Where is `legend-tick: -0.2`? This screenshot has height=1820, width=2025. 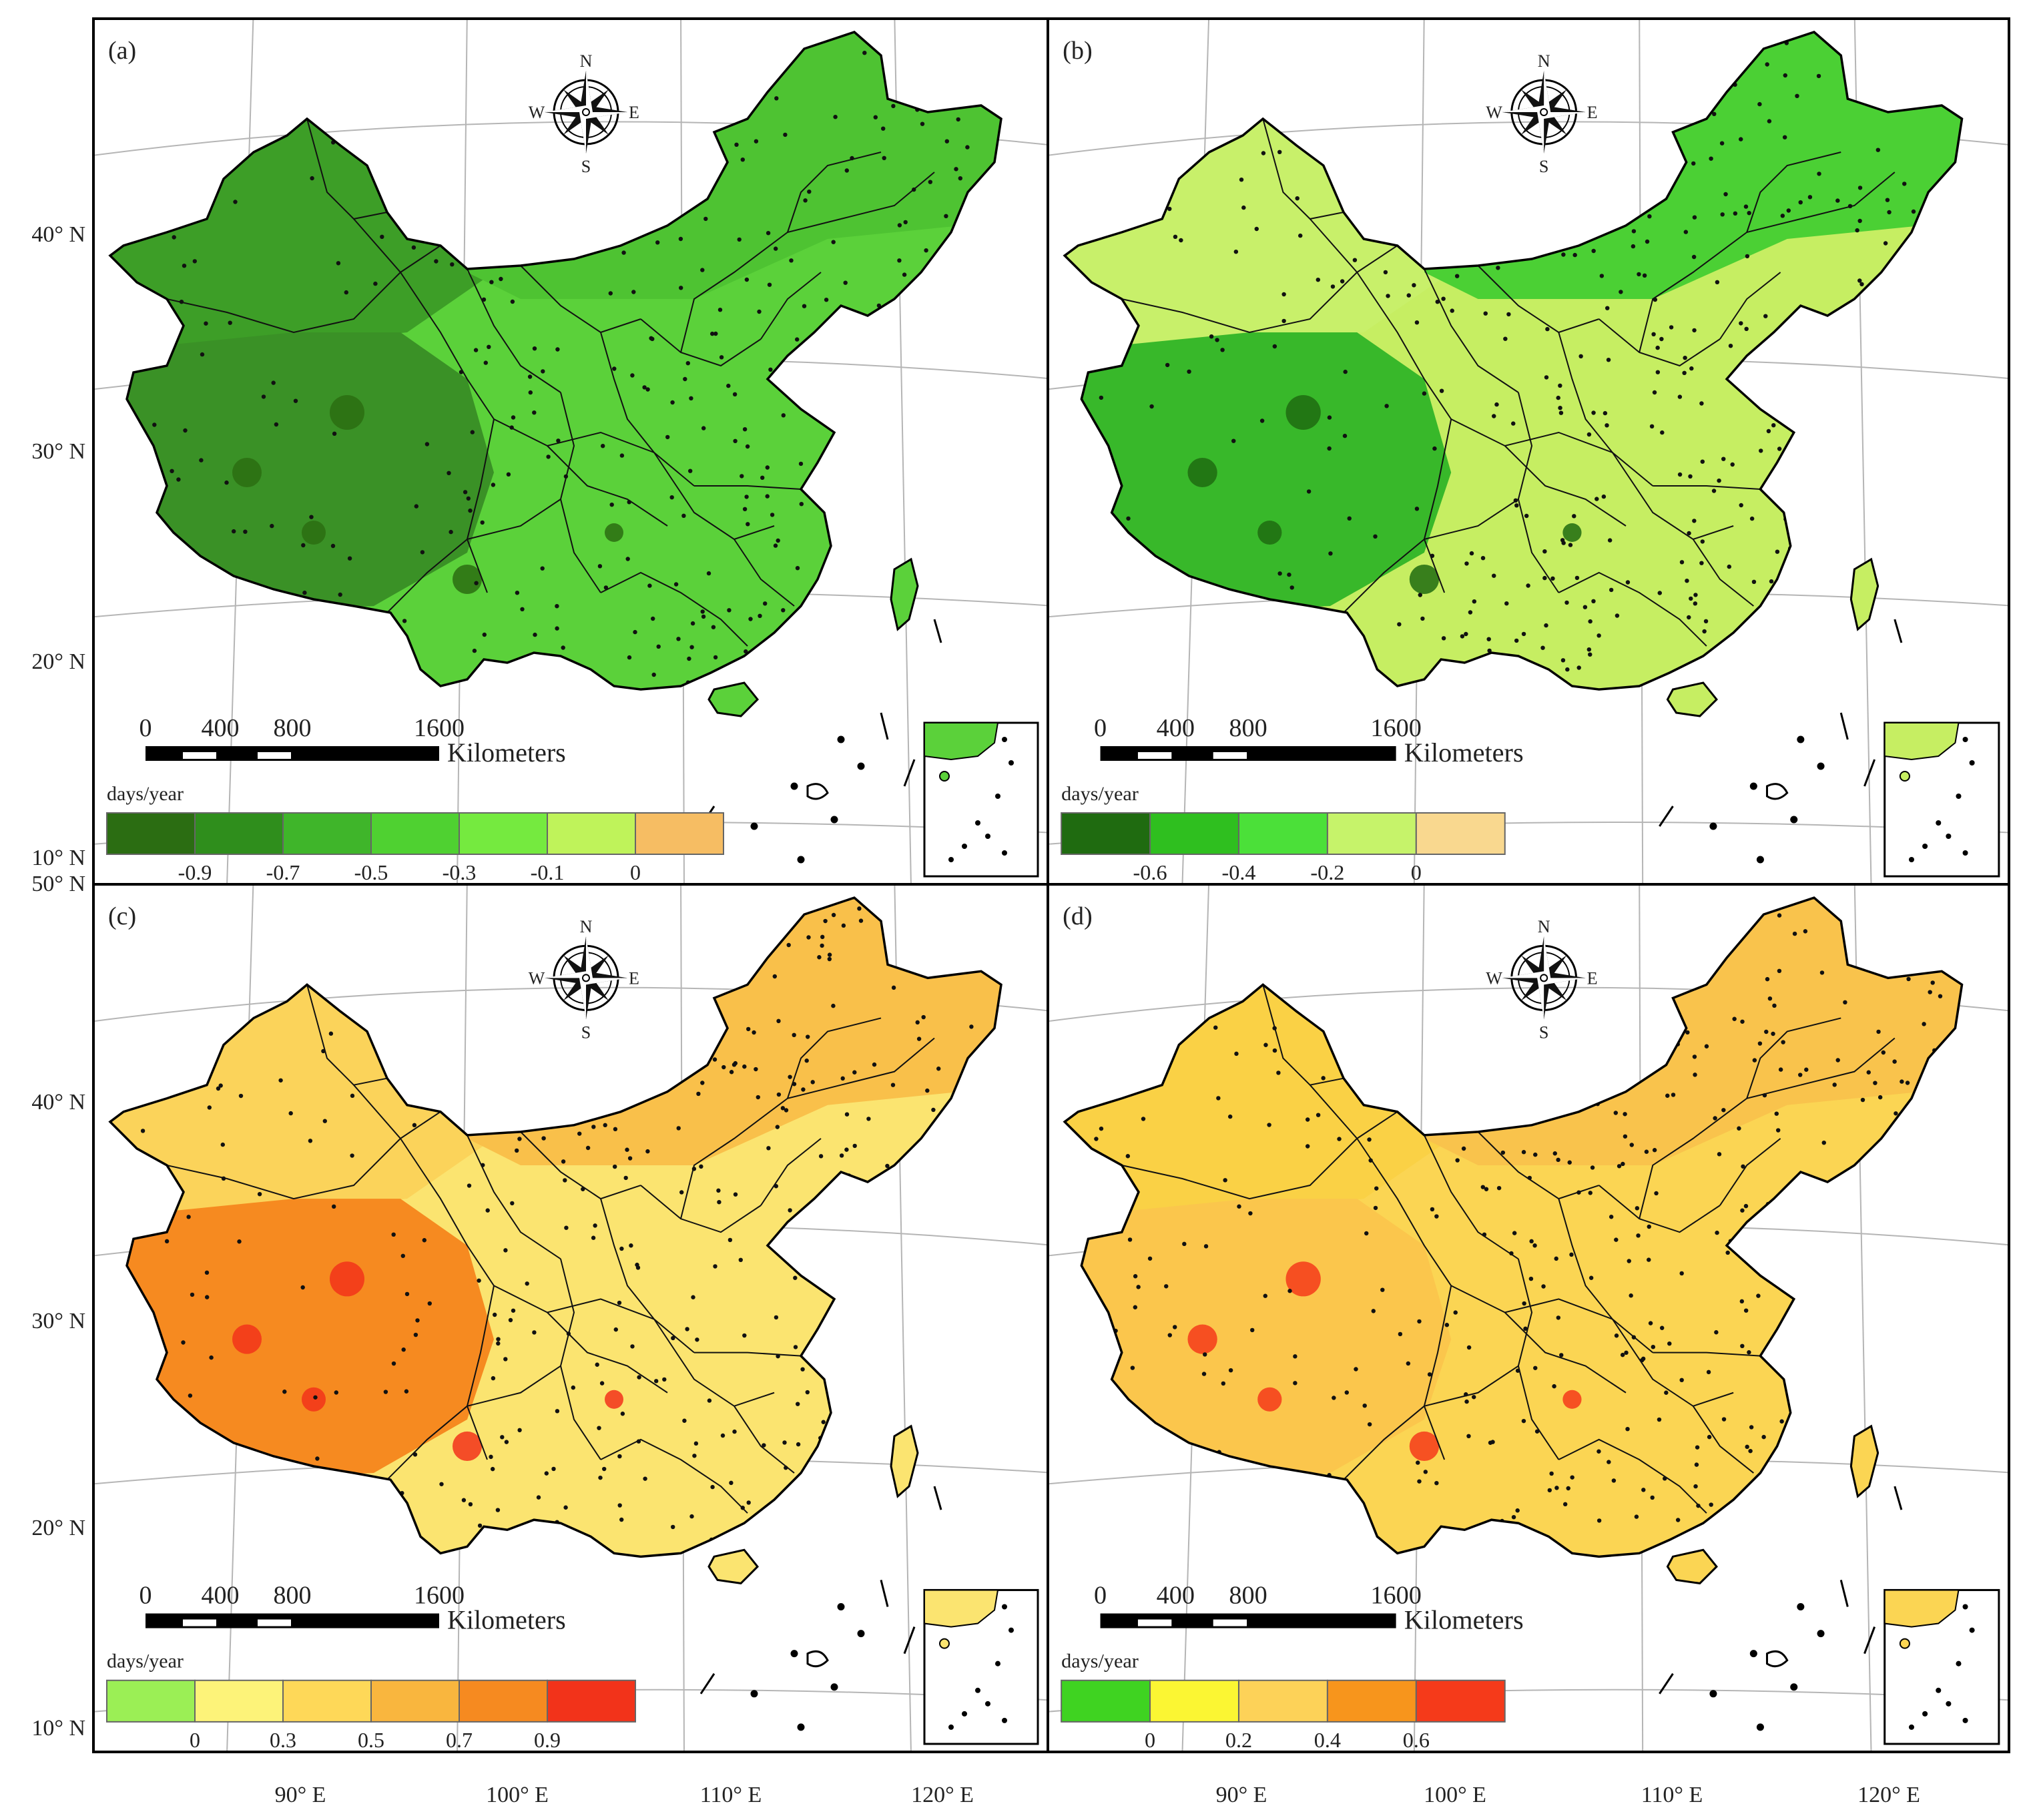
legend-tick: -0.2 is located at coordinates (1327, 872).